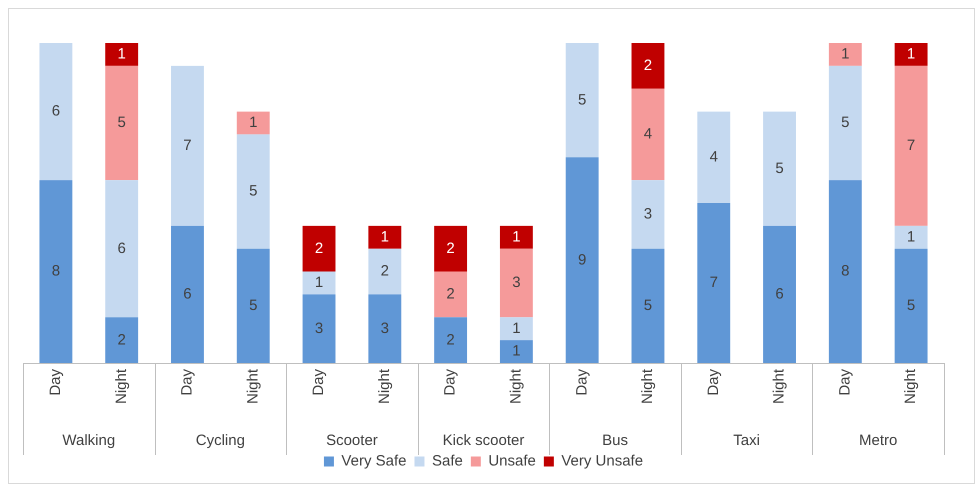 The image size is (979, 488). I want to click on data-label: 9, so click(582, 259).